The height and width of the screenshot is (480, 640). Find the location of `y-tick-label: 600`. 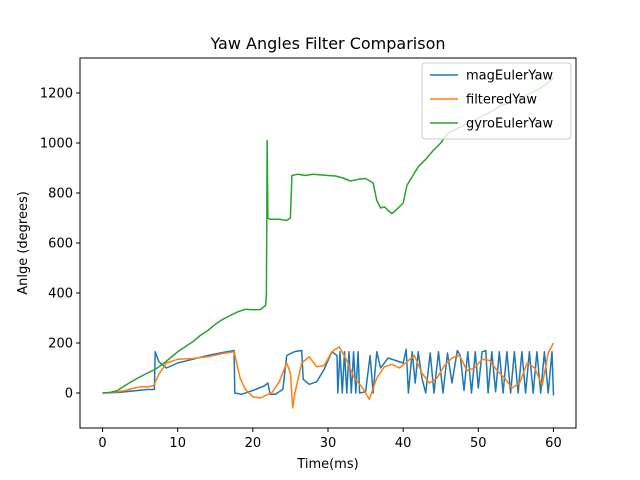

y-tick-label: 600 is located at coordinates (60, 244).